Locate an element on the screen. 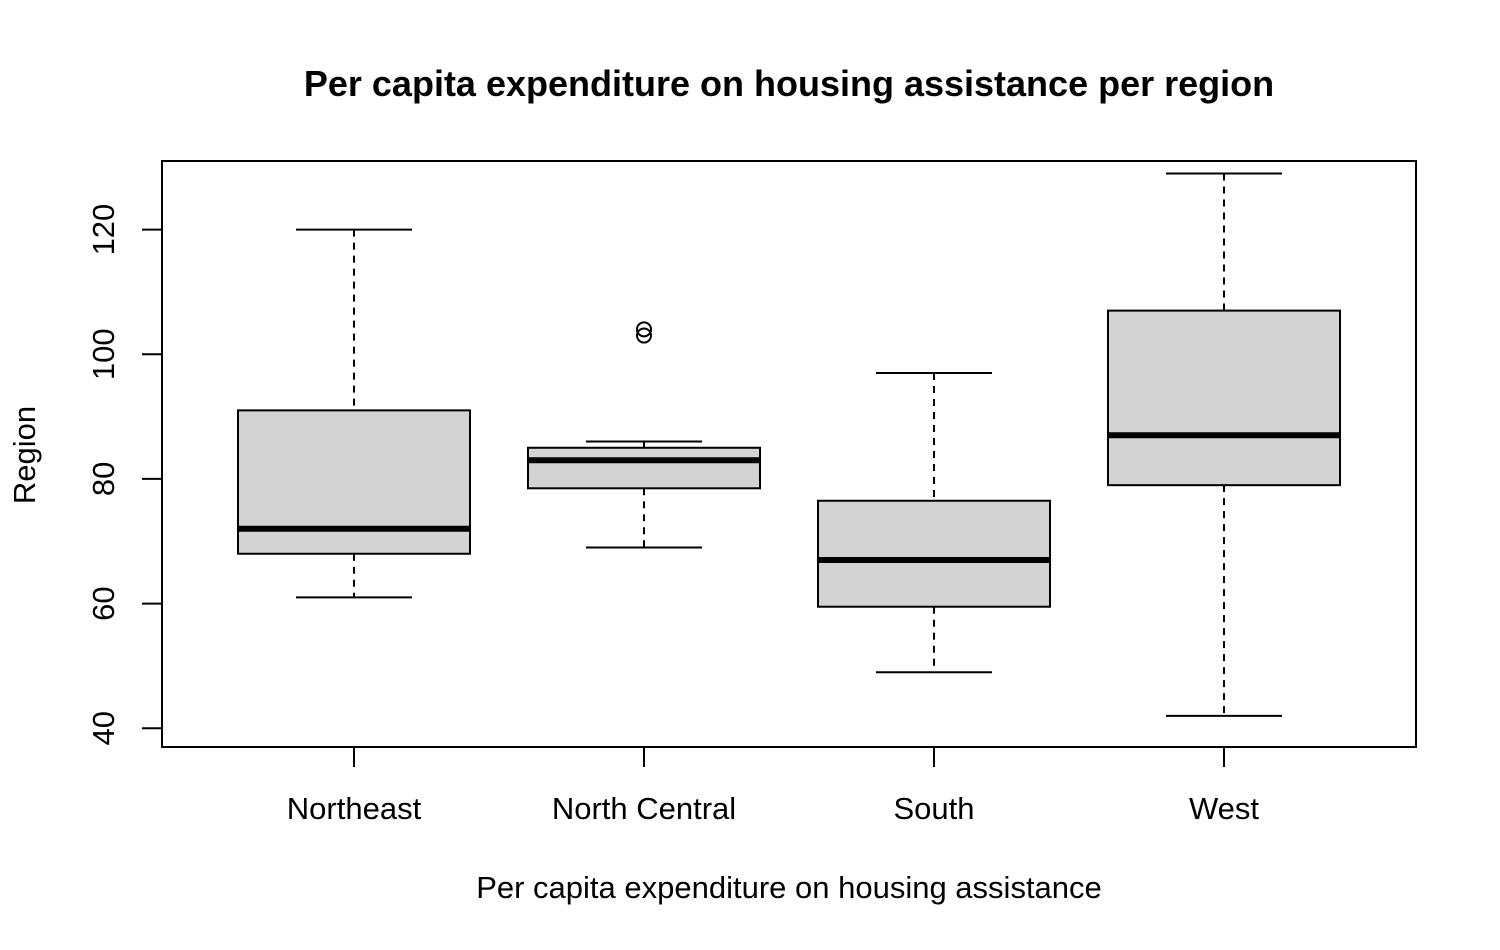  x-tick-label-northeast: Northeast is located at coordinates (354, 808).